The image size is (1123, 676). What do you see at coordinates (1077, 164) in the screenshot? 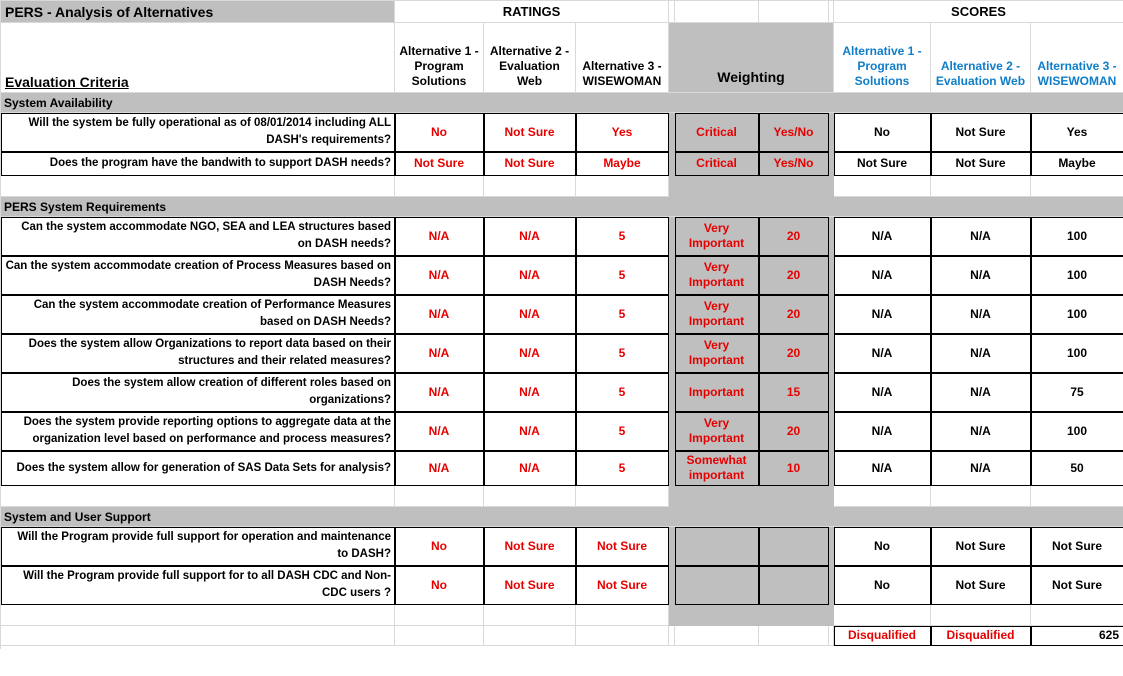
I see `score-value-cell: Maybe` at bounding box center [1077, 164].